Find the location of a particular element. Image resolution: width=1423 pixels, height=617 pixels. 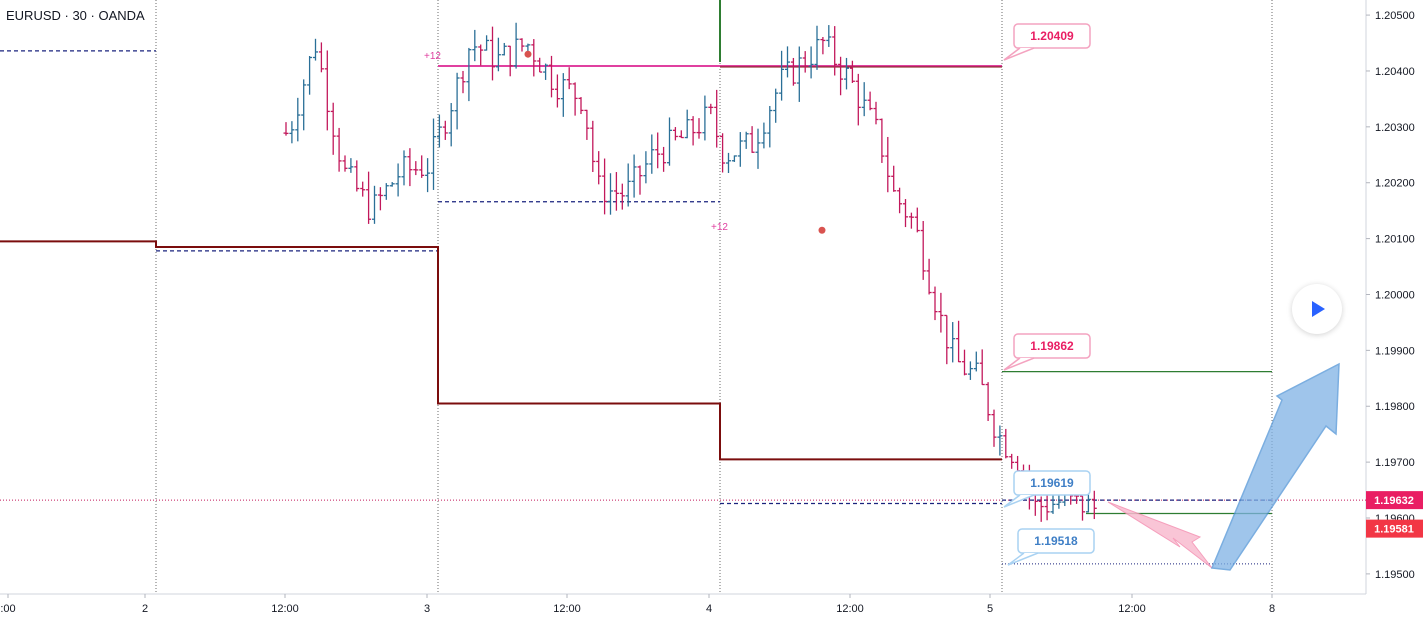

price-tick-label: 1.20300 is located at coordinates (1395, 128).